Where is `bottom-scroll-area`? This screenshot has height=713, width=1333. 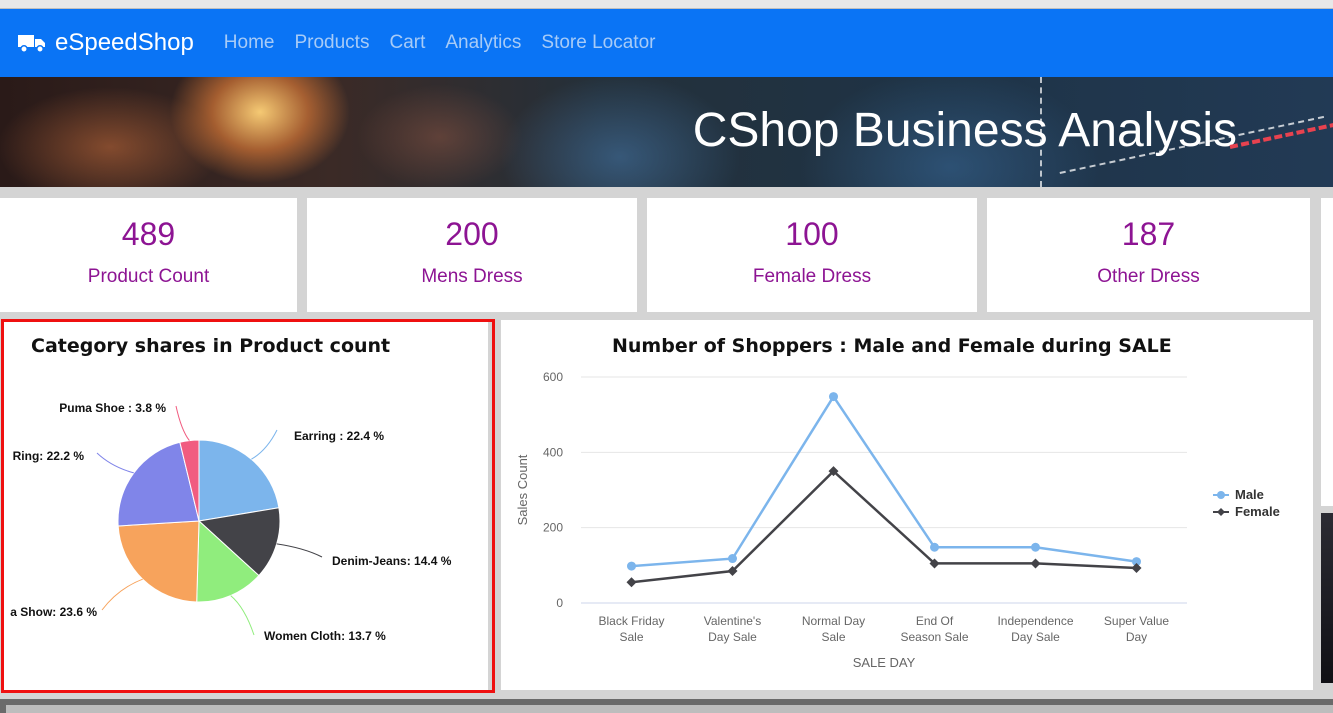 bottom-scroll-area is located at coordinates (666, 706).